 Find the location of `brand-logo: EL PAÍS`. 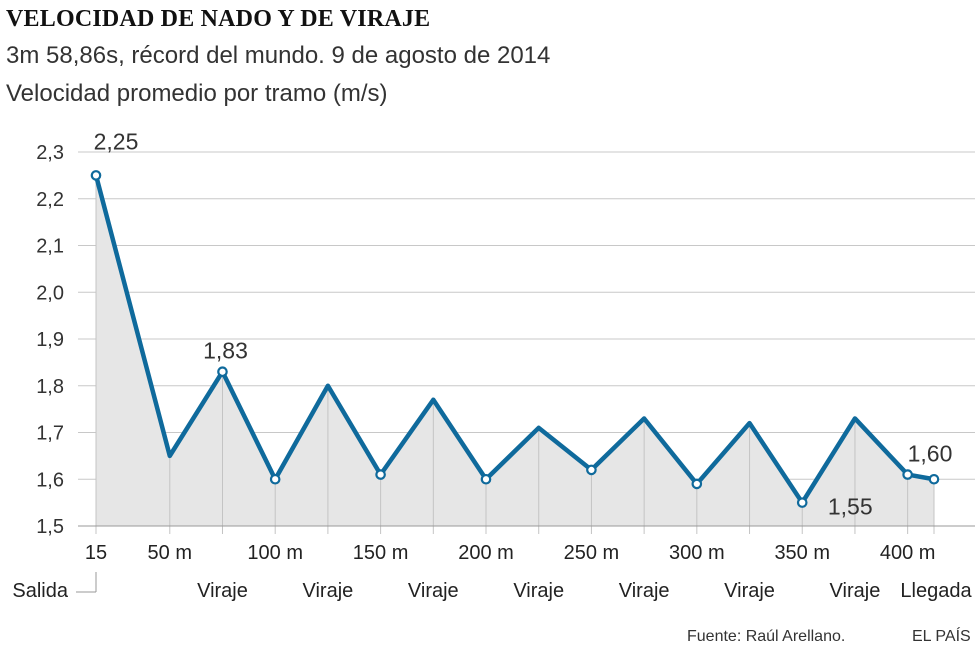

brand-logo: EL PAÍS is located at coordinates (941, 636).